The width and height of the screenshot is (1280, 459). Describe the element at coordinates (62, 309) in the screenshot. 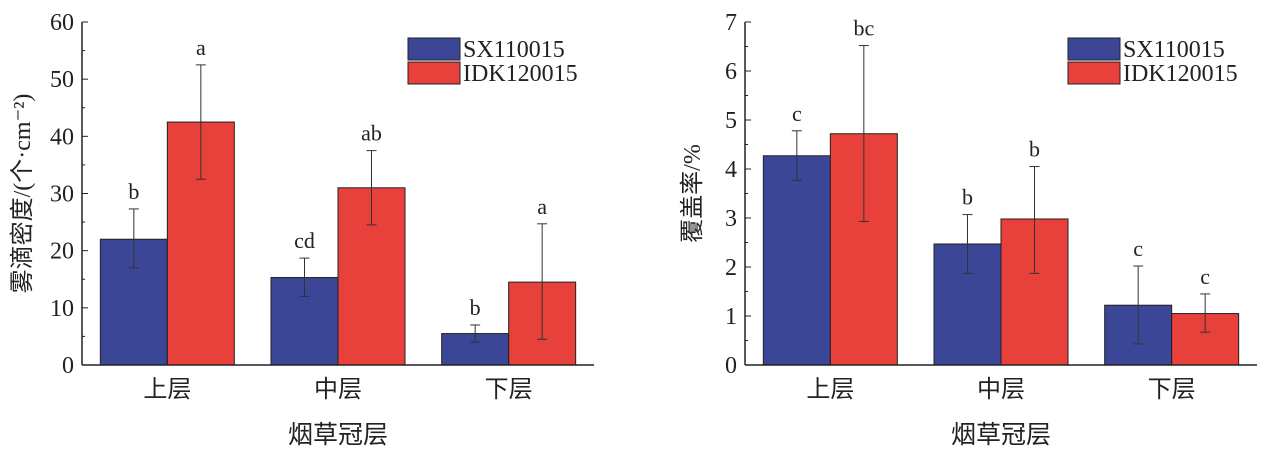

I see `y-tick-label: 10` at that location.